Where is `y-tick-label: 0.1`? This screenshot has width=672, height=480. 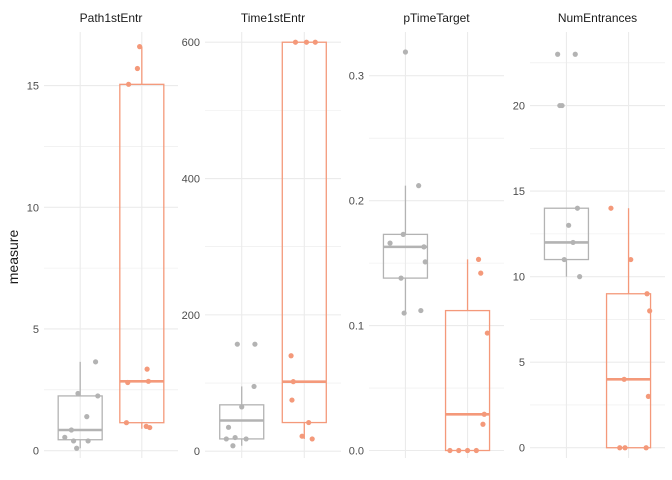 y-tick-label: 0.1 is located at coordinates (356, 327).